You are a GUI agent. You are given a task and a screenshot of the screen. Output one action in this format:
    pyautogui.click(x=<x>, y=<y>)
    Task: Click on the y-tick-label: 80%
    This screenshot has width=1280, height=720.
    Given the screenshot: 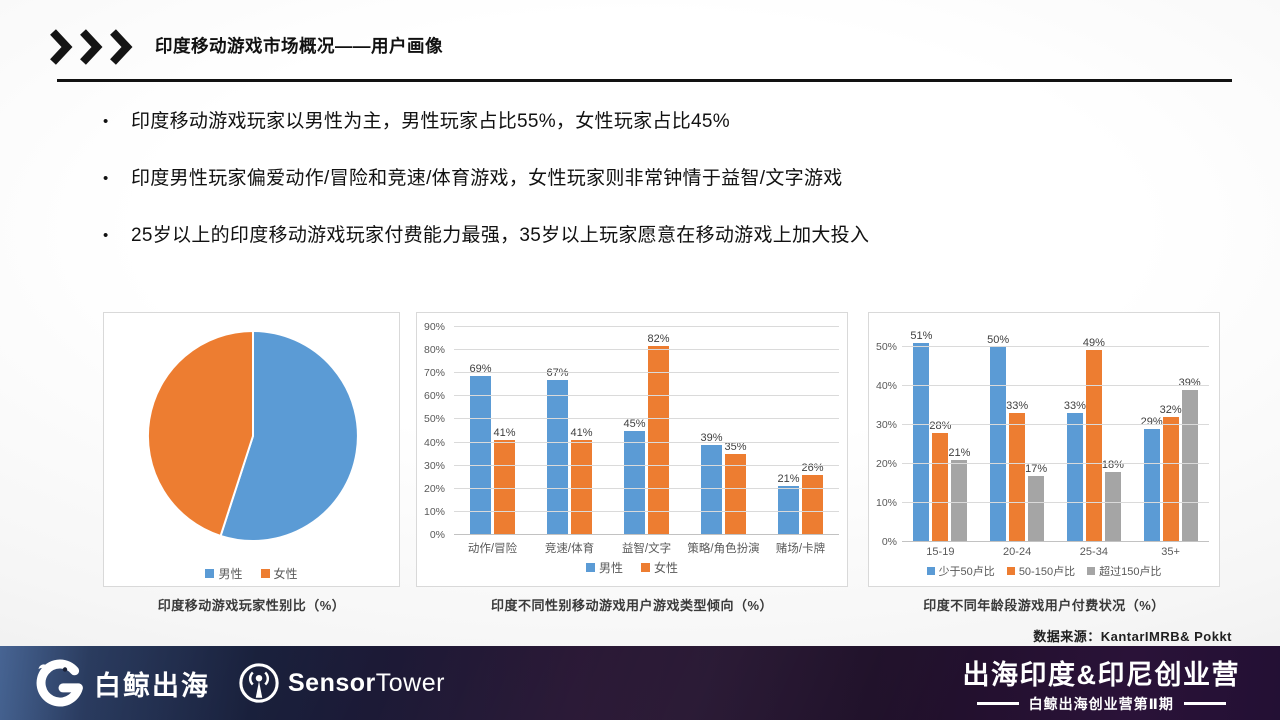 What is the action you would take?
    pyautogui.click(x=434, y=350)
    